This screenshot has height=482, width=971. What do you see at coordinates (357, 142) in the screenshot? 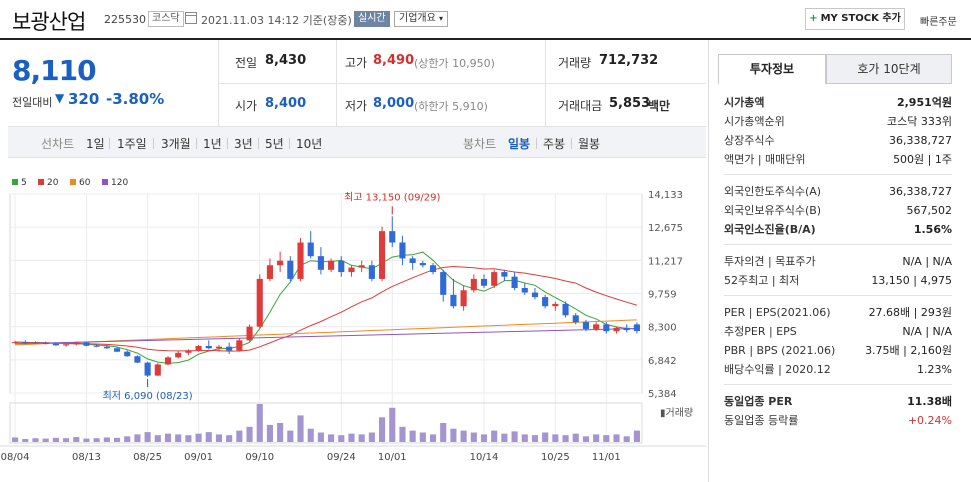
I see `period-tab-bar: 선차트 1일 1주일 3개월 1년 3년 5년 10년 봉차트 일봉 주봉 월봉` at bounding box center [357, 142].